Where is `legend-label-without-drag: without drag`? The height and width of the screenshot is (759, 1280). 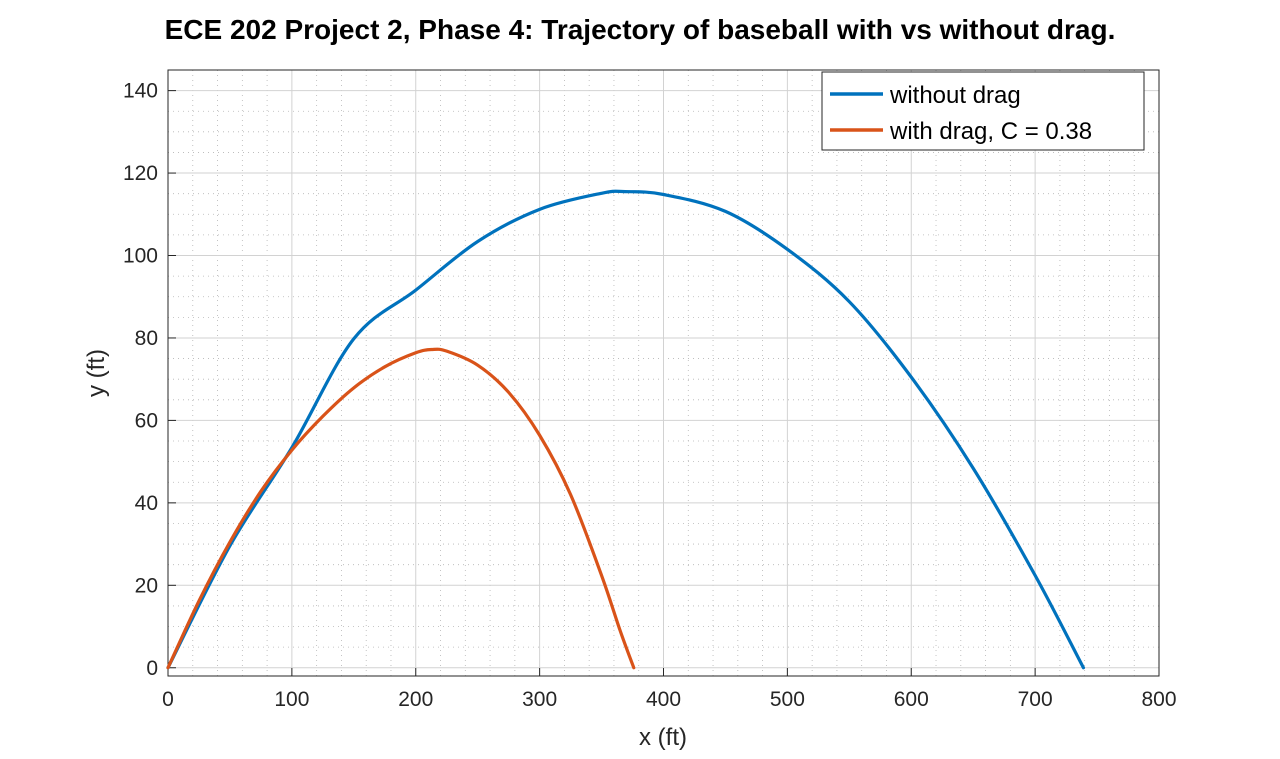
legend-label-without-drag: without drag is located at coordinates (955, 95).